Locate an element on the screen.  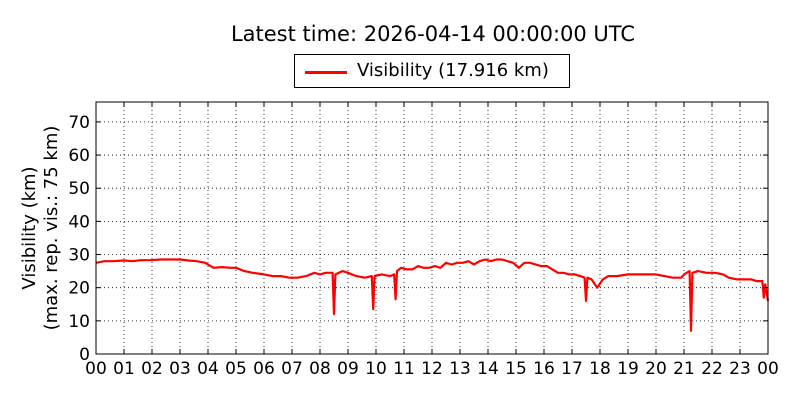
x-tick-label: 10 is located at coordinates (376, 369).